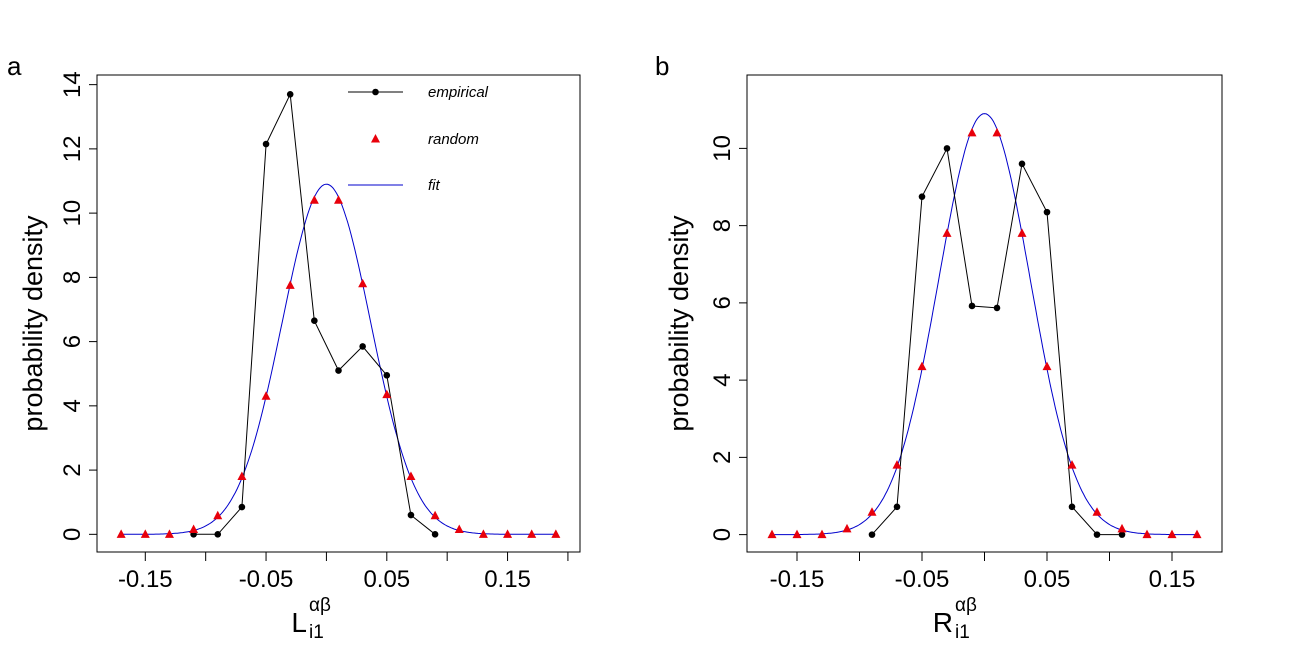 The image size is (1300, 650). I want to click on y-tick-label: 12, so click(72, 149).